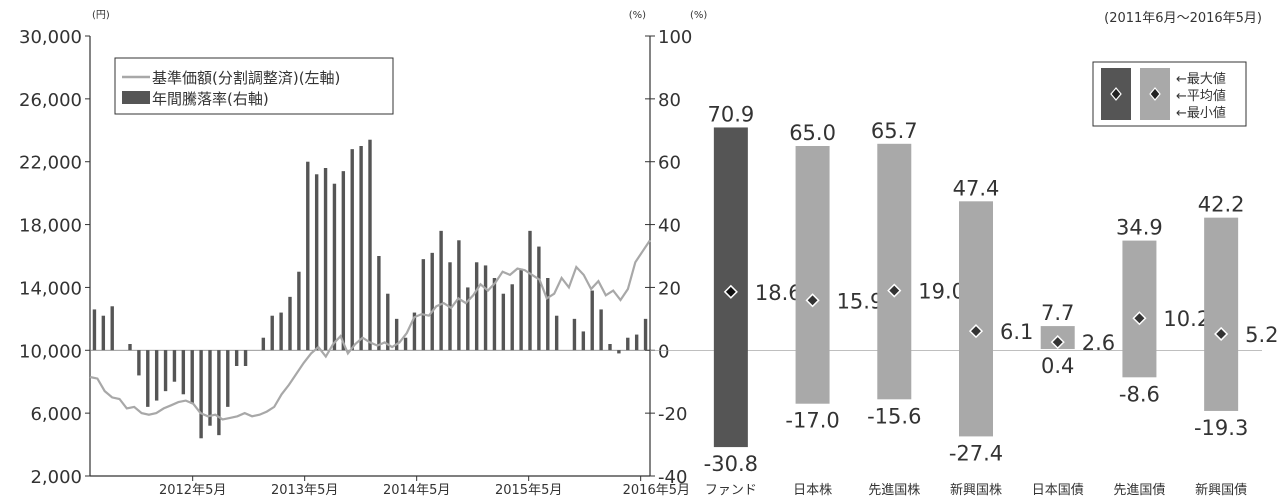 The height and width of the screenshot is (502, 1282). What do you see at coordinates (698, 15) in the screenshot?
I see `right-y-unit: (%)` at bounding box center [698, 15].